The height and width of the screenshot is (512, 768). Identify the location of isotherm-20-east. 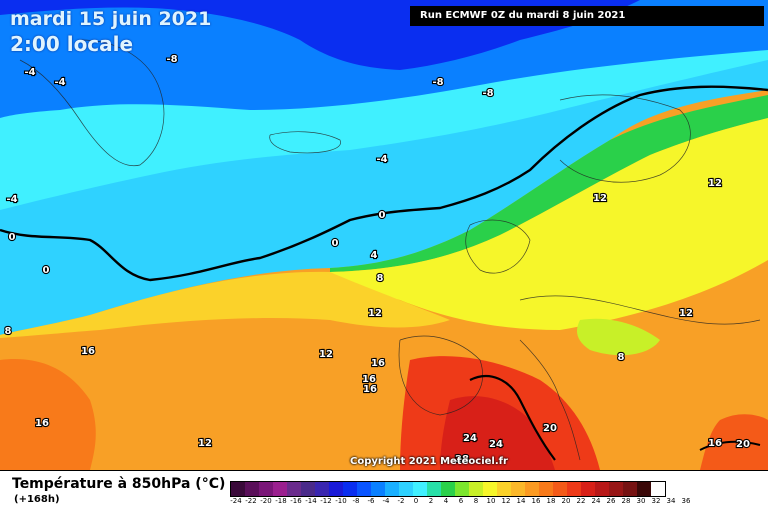
(730, 445).